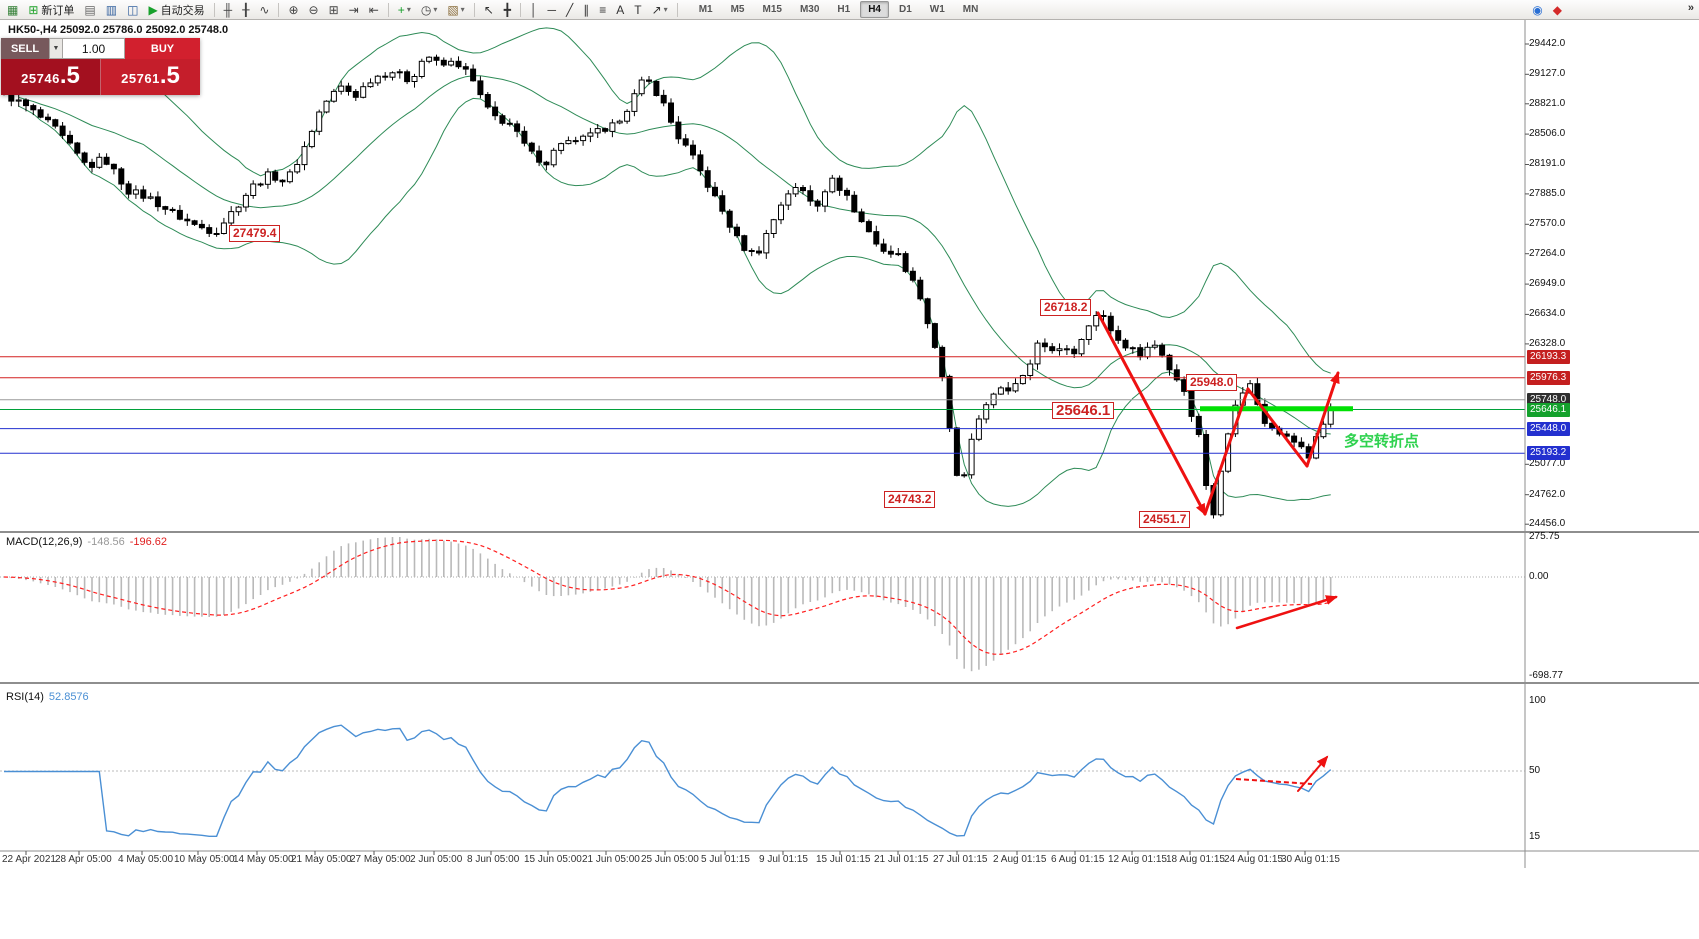 The height and width of the screenshot is (939, 1699). I want to click on timeframe-m1: M1, so click(705, 9).